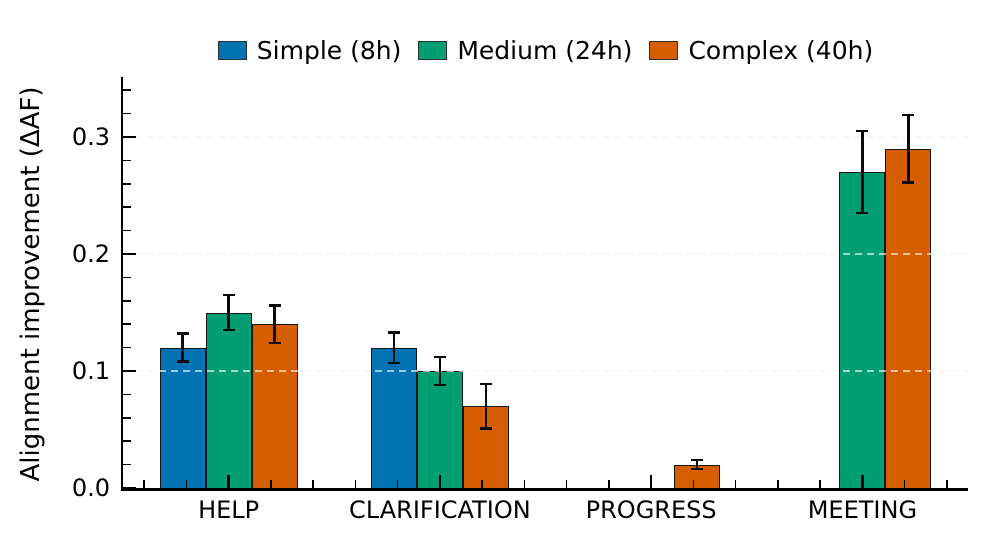 The height and width of the screenshot is (552, 995). What do you see at coordinates (544, 489) in the screenshot?
I see `x-axis-spine` at bounding box center [544, 489].